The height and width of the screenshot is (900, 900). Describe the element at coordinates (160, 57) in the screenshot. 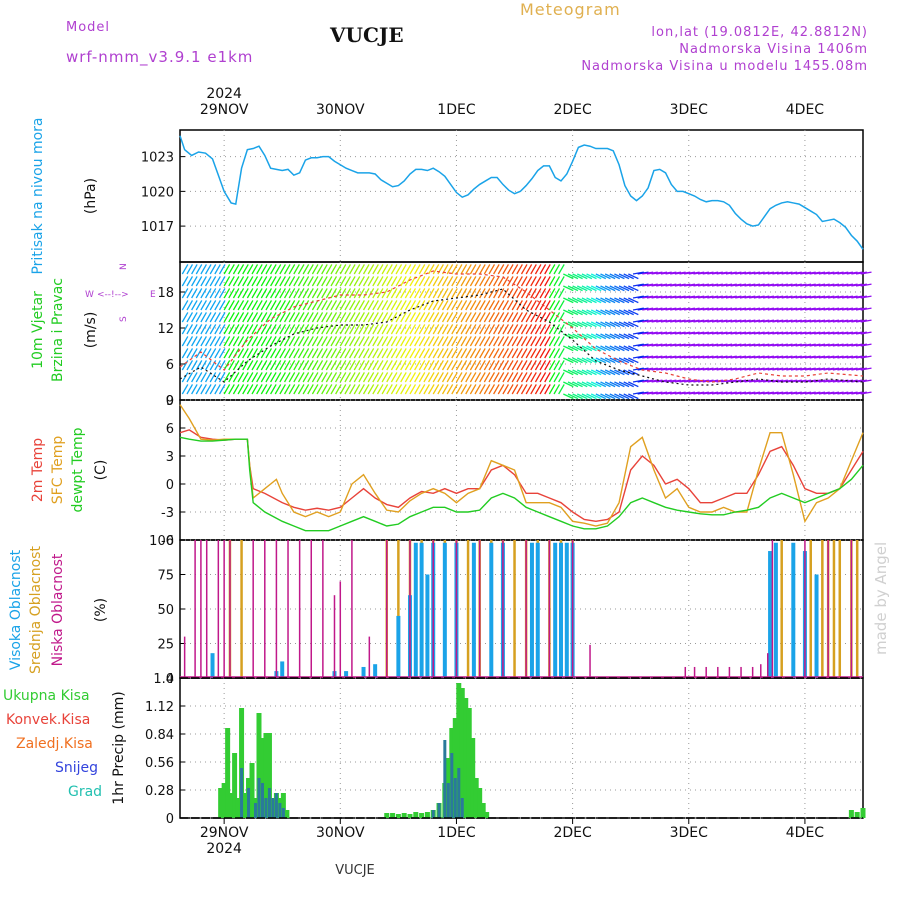

I see `model-name: wrf-nmm_v3.9.1 e1km` at that location.